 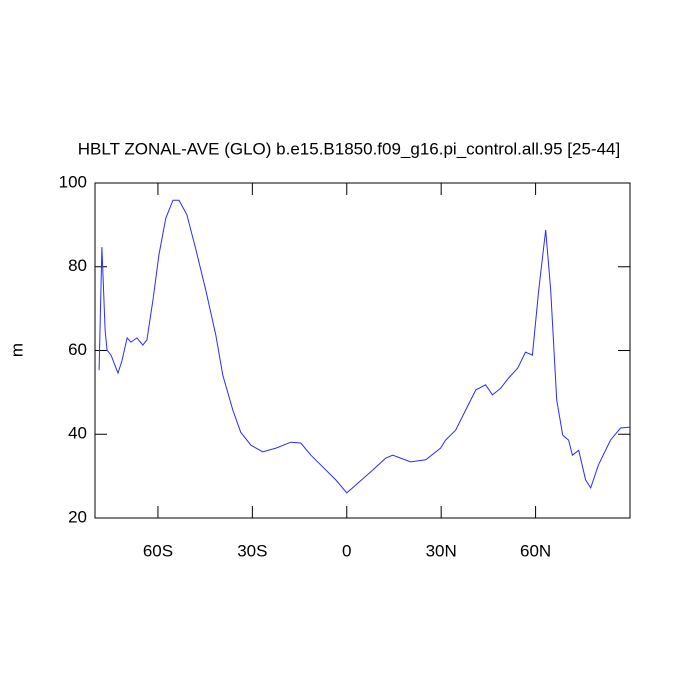 I want to click on y-tick-label: 80, so click(x=77, y=265).